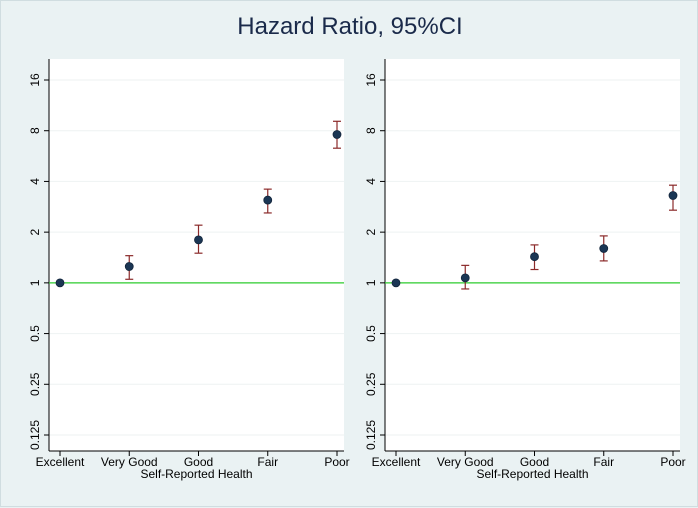  What do you see at coordinates (350, 26) in the screenshot?
I see `chart-title: Hazard Ratio, 95%CI` at bounding box center [350, 26].